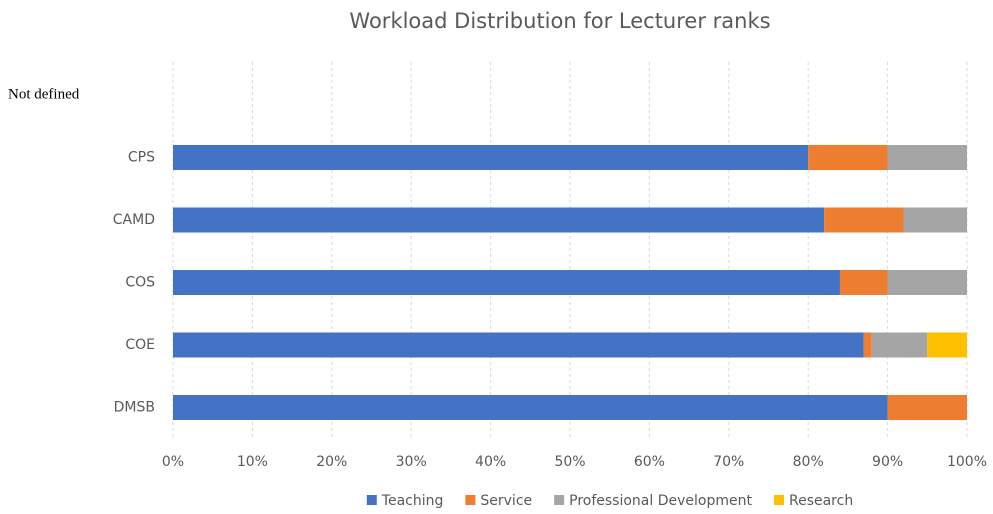  Describe the element at coordinates (728, 462) in the screenshot. I see `x-tick-label: 70%` at that location.